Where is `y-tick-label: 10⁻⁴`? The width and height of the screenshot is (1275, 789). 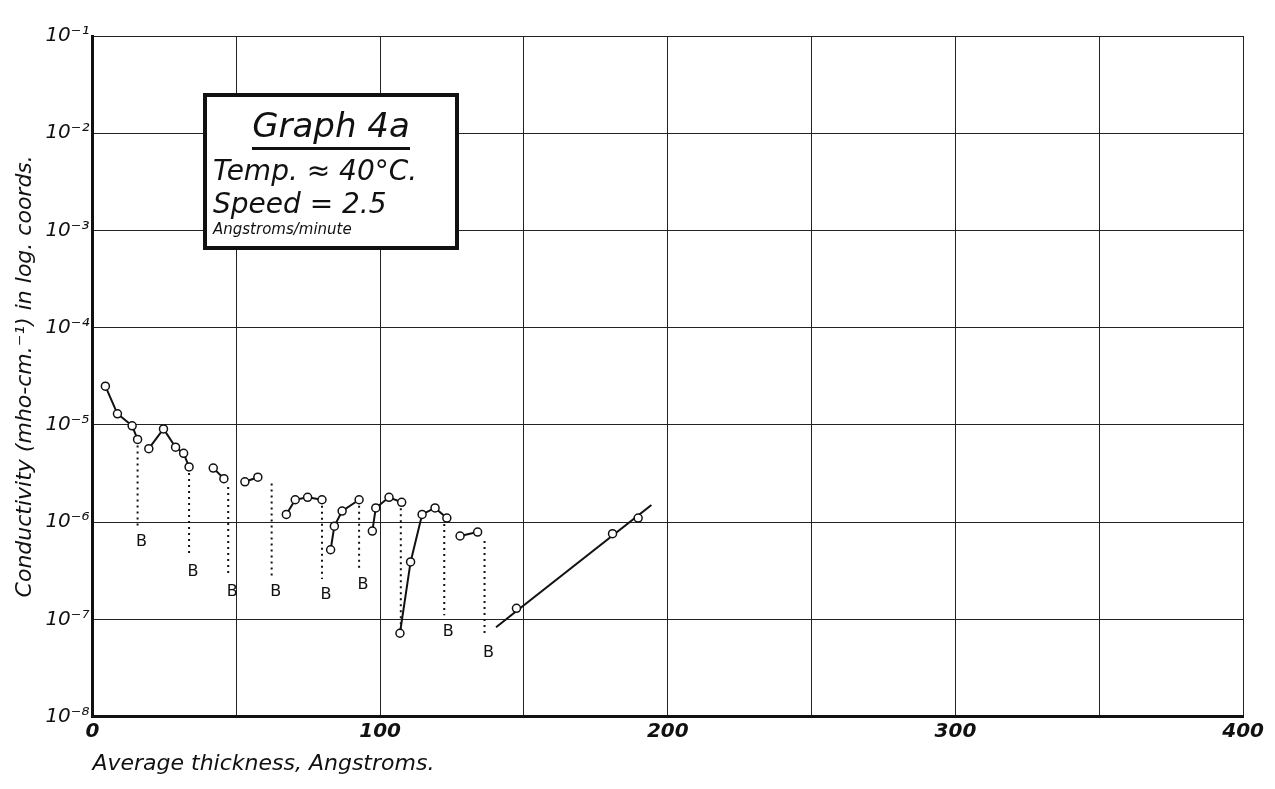
y-tick-label: 10⁻⁴ is located at coordinates (67, 325).